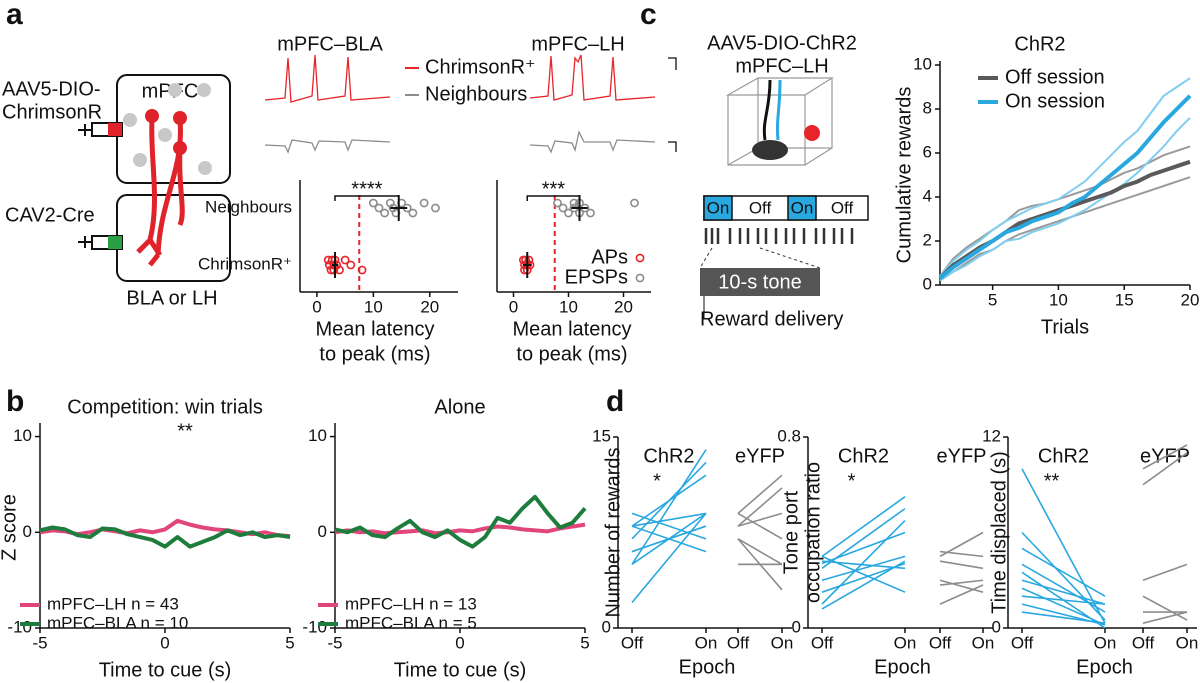 Image resolution: width=1200 pixels, height=683 pixels. Describe the element at coordinates (789, 435) in the screenshot. I see `y-tick-label: 0.8` at that location.